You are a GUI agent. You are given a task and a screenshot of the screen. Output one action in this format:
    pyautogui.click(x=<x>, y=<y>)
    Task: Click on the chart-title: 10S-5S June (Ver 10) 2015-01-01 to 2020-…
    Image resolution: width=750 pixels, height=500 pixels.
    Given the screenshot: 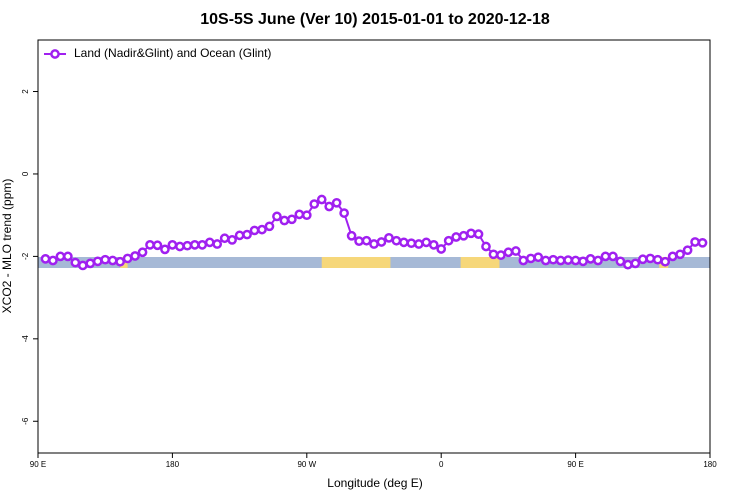 What is the action you would take?
    pyautogui.click(x=375, y=19)
    